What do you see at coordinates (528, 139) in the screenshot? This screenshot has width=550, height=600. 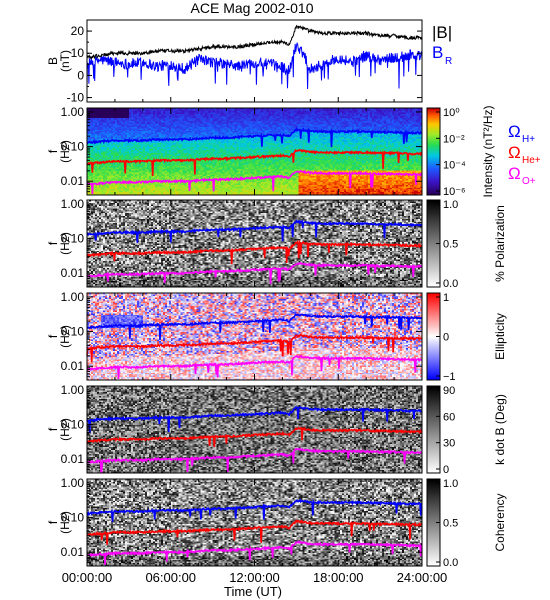 I see `gyro-legend-ion: H+` at bounding box center [528, 139].